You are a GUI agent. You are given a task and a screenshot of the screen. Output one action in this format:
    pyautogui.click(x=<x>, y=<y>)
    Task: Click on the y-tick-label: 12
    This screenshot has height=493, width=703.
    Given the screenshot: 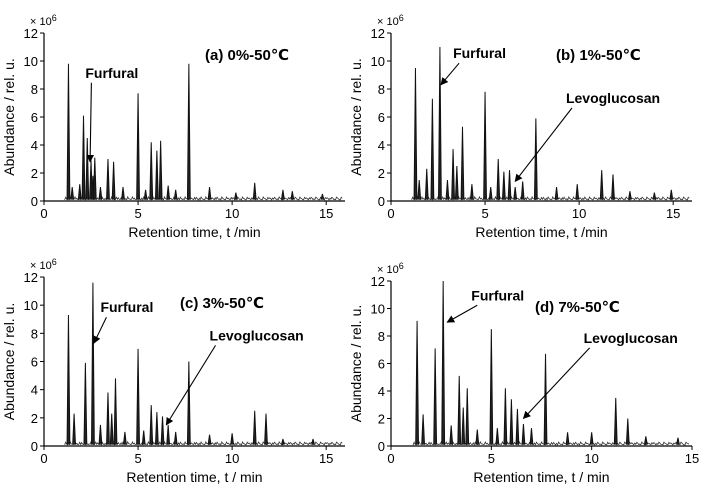 What is the action you would take?
    pyautogui.click(x=378, y=33)
    